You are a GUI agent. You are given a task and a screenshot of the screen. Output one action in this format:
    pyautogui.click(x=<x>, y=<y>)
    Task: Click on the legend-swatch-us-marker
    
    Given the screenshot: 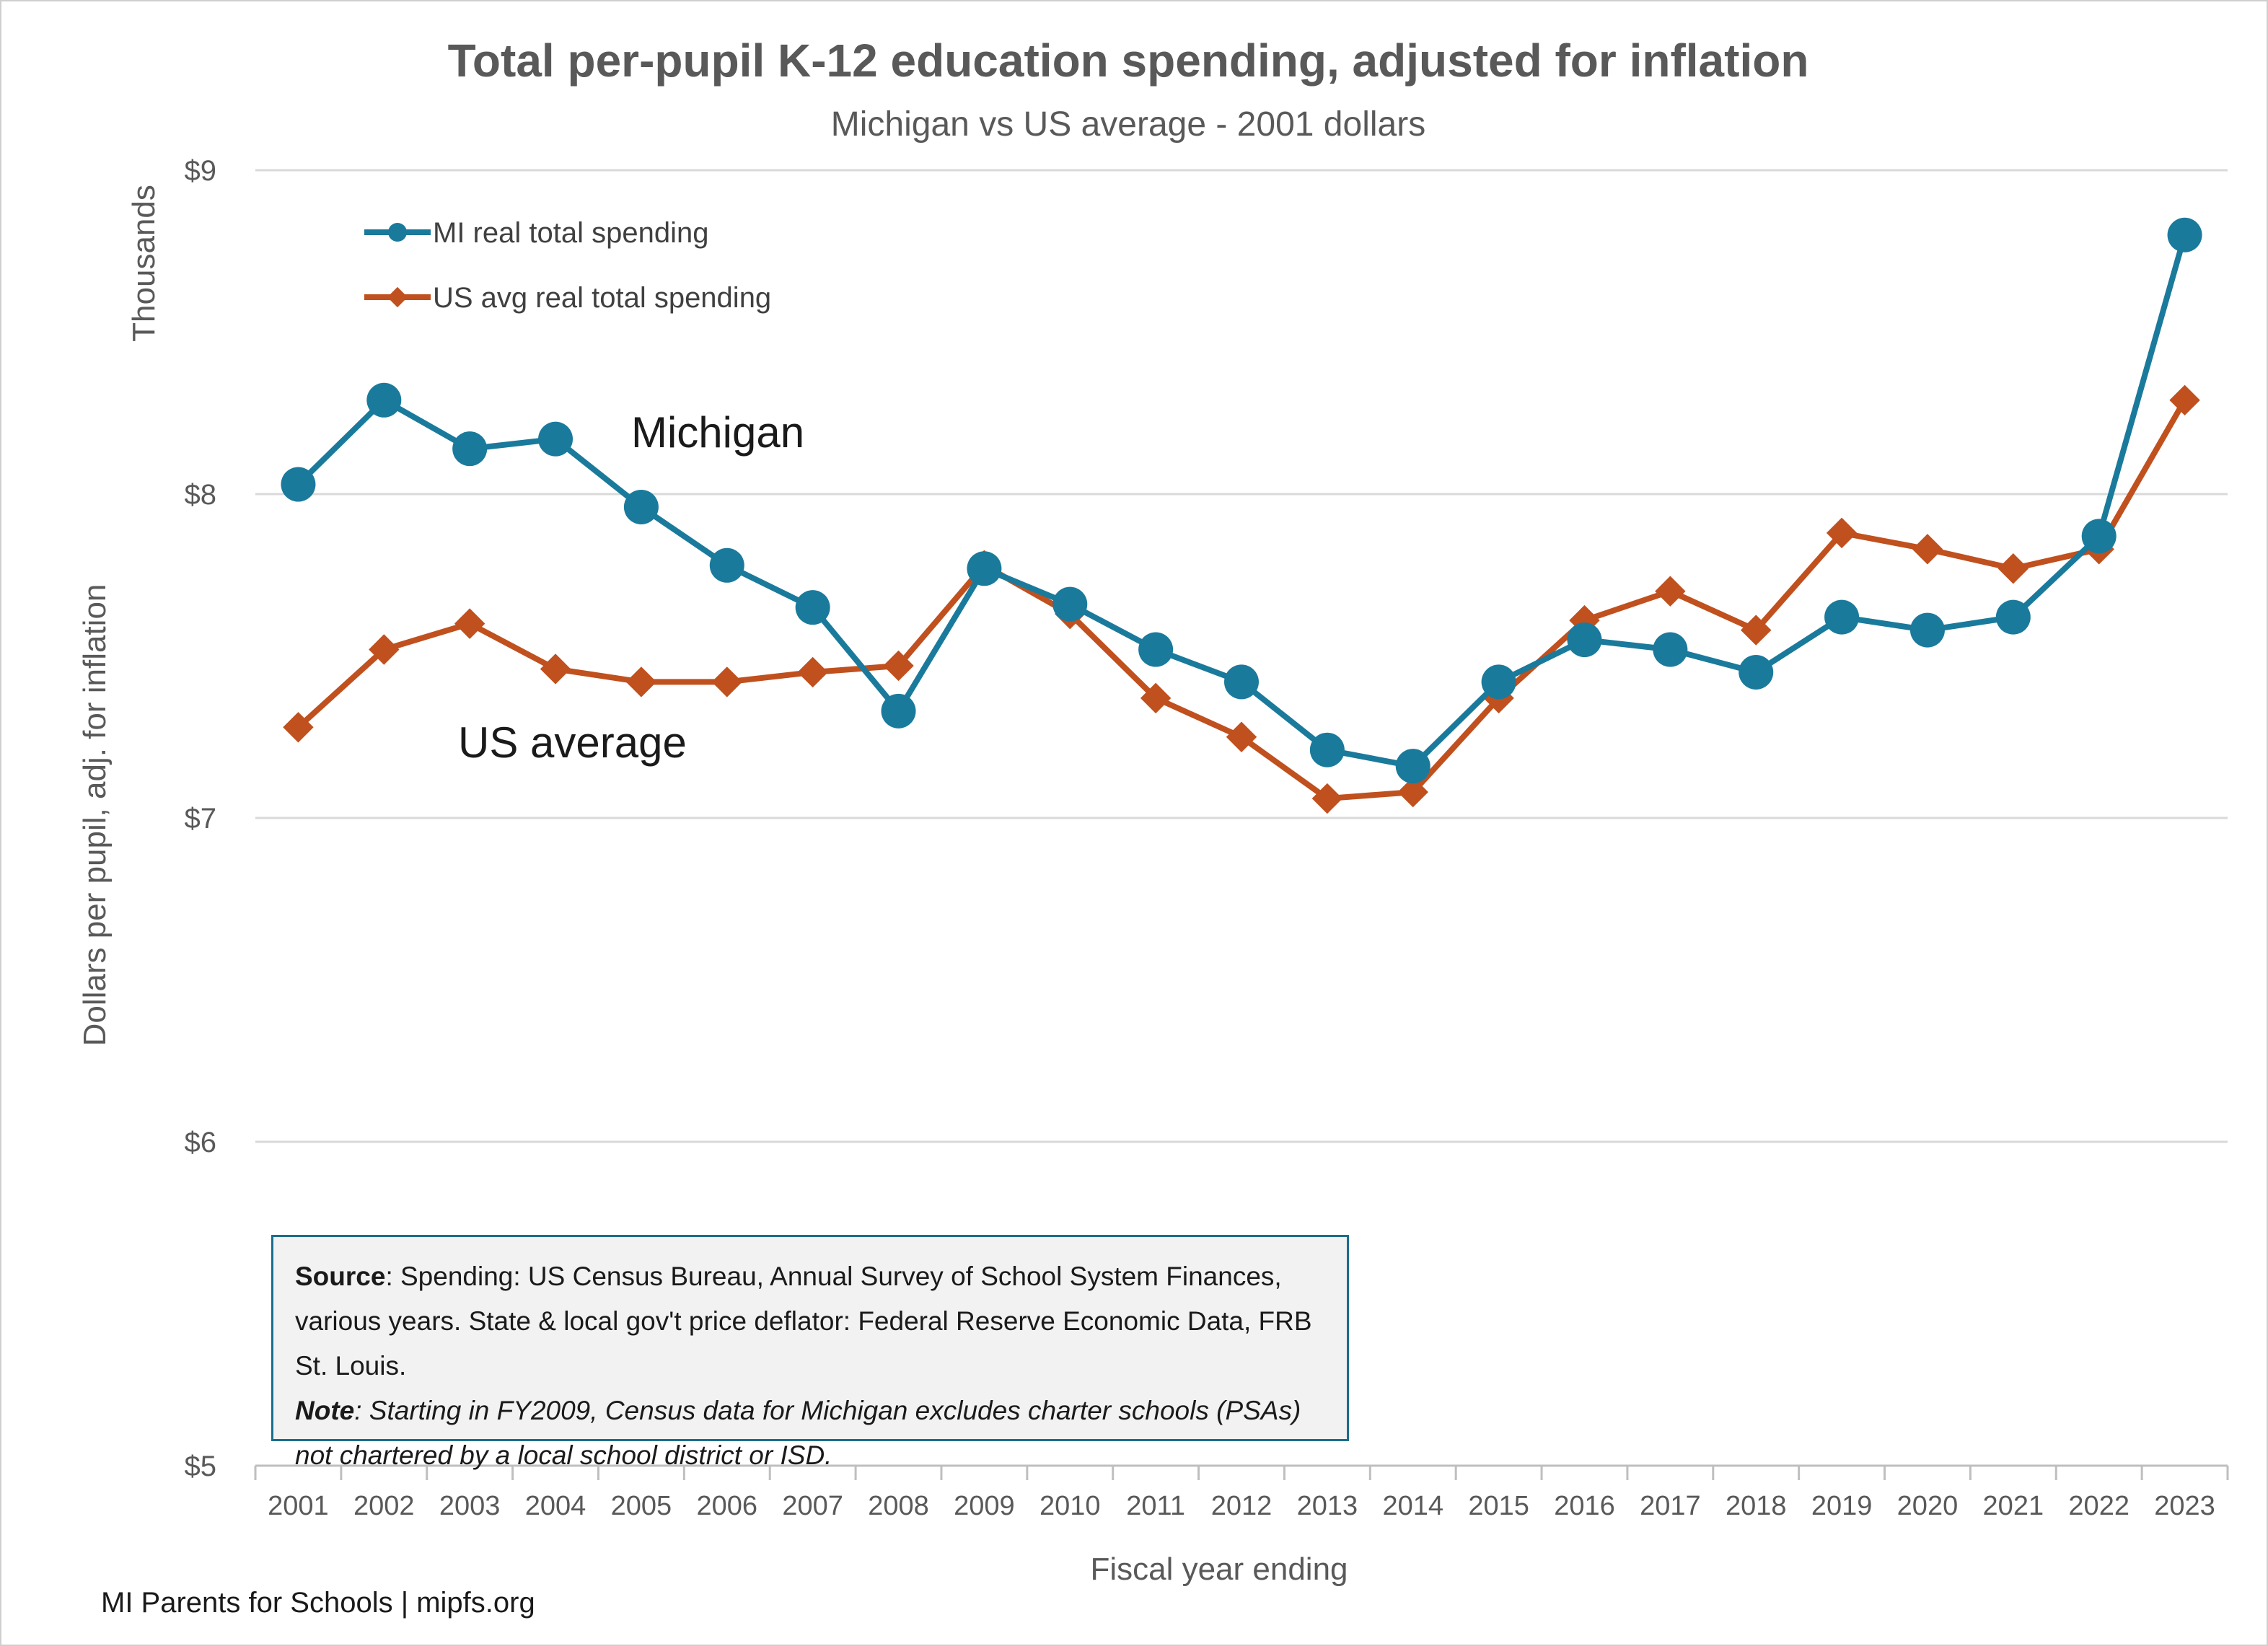 What is the action you would take?
    pyautogui.click(x=397, y=297)
    